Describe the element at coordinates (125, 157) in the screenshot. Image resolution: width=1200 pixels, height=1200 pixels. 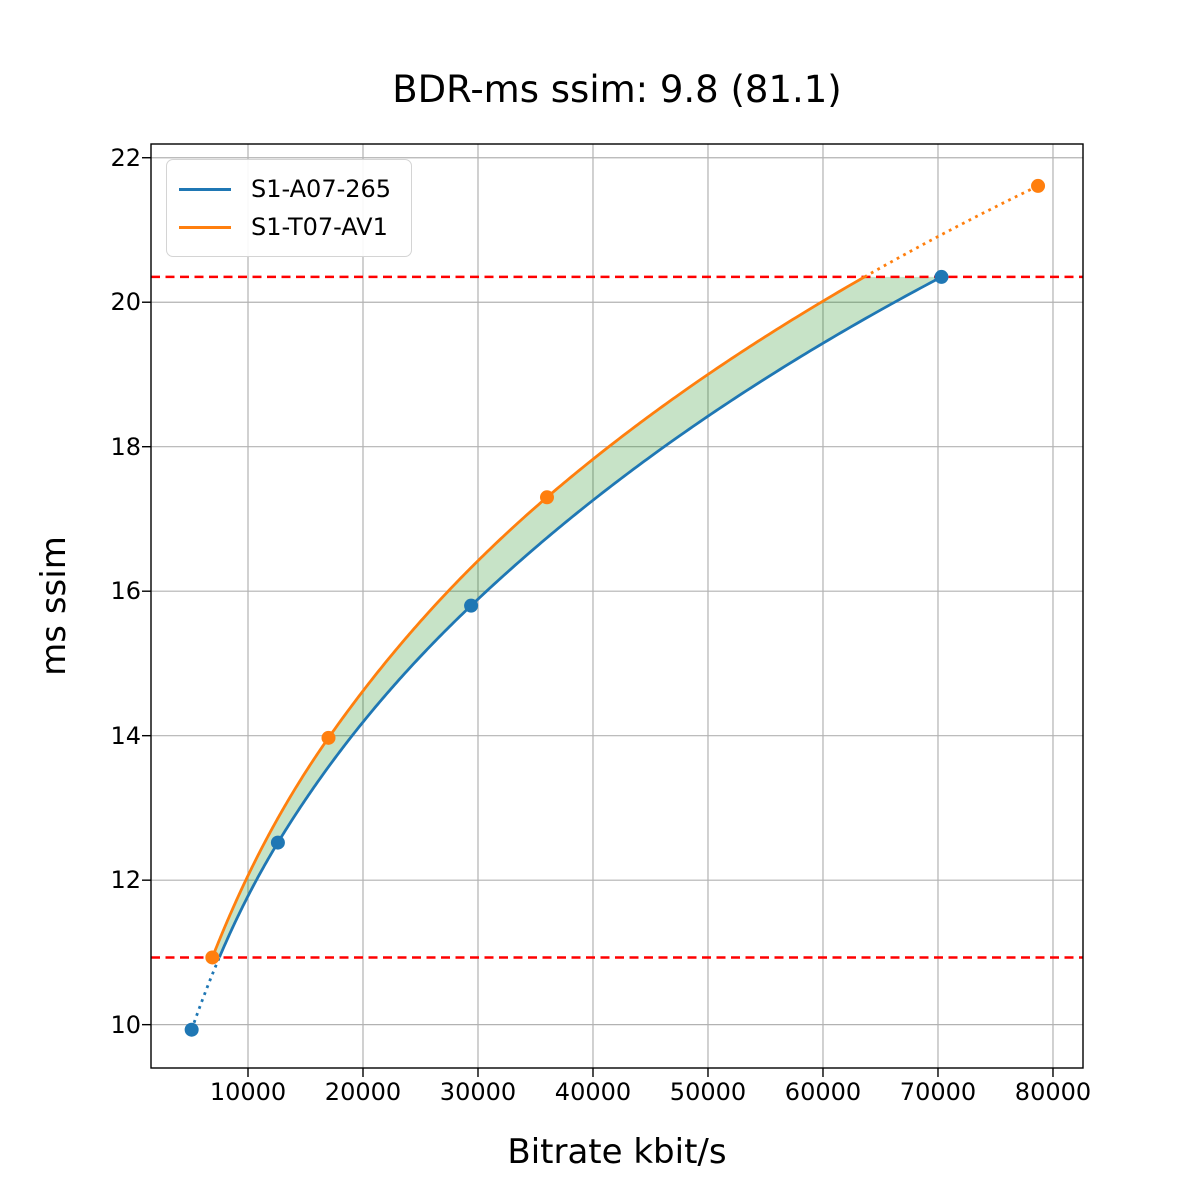
I see `y-tick-label: 22` at that location.